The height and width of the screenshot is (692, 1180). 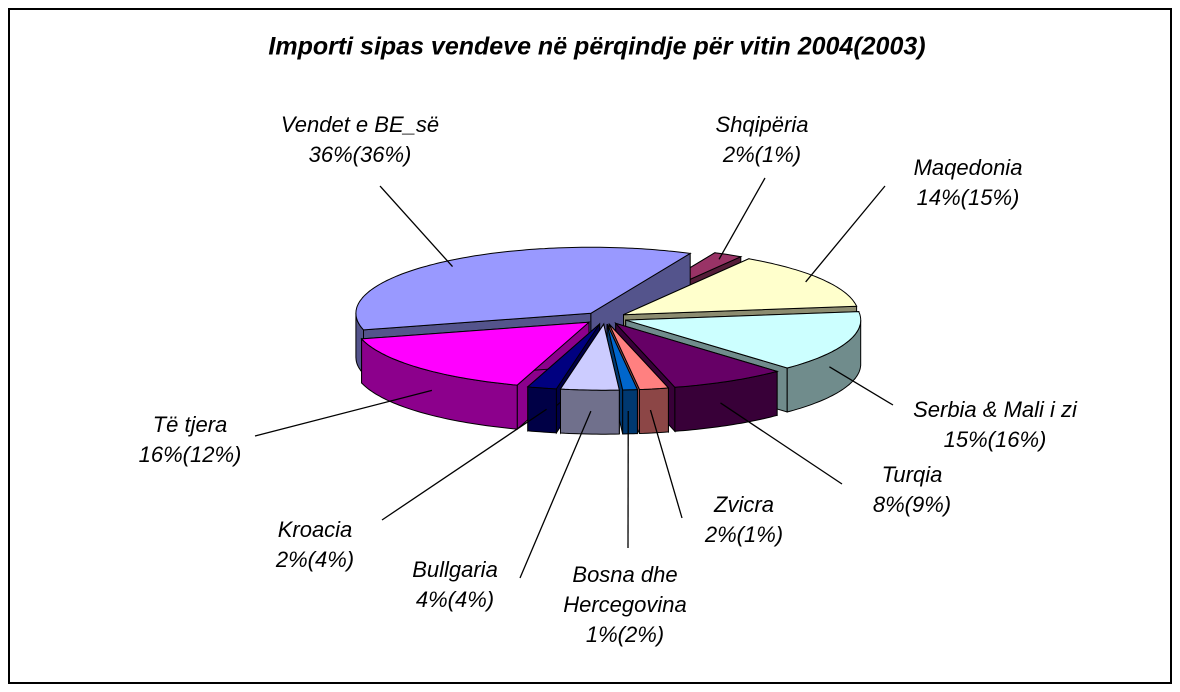 What do you see at coordinates (995, 425) in the screenshot?
I see `data-label: Serbia & Mali i zi 15%(16%)` at bounding box center [995, 425].